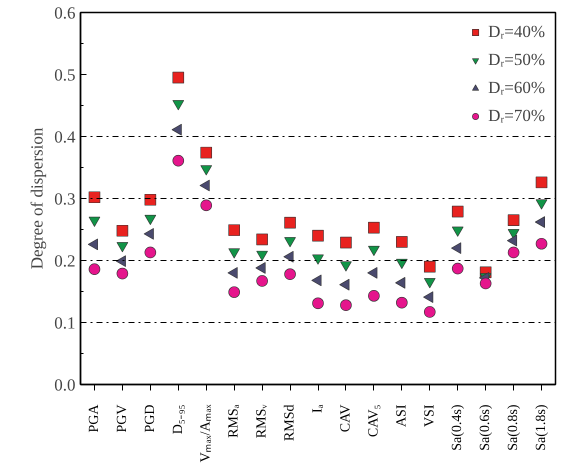 The image size is (585, 474). I want to click on y-tick-label: 0.5, so click(65, 75).